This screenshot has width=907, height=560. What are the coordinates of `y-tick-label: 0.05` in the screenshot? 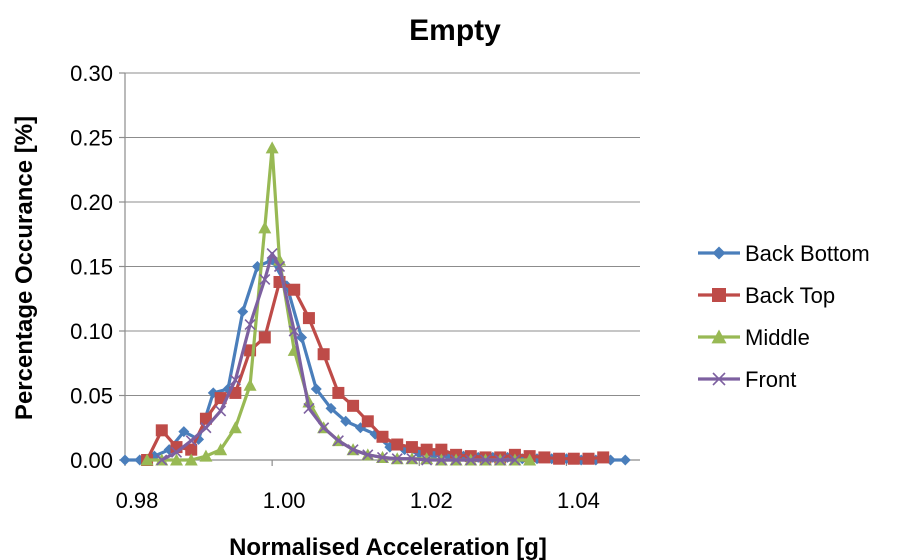 It's located at (91, 396).